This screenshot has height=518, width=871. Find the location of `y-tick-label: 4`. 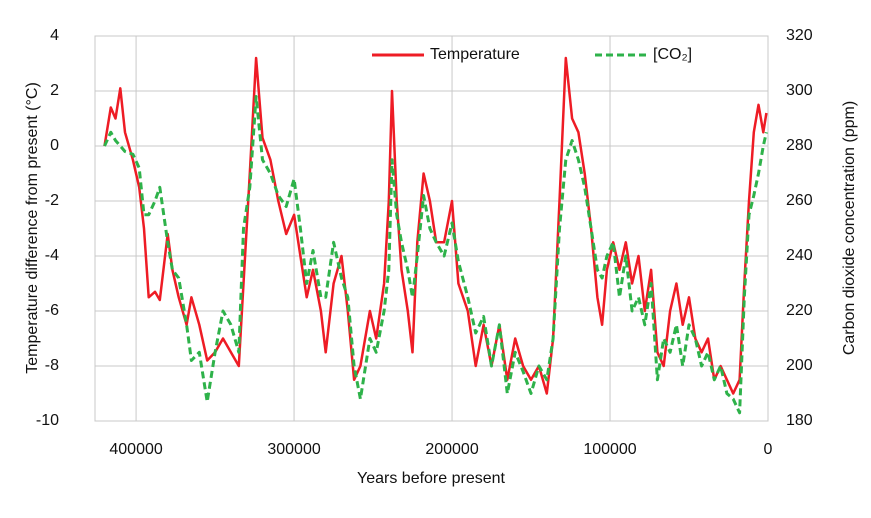

y-tick-label: 4 is located at coordinates (54, 35).